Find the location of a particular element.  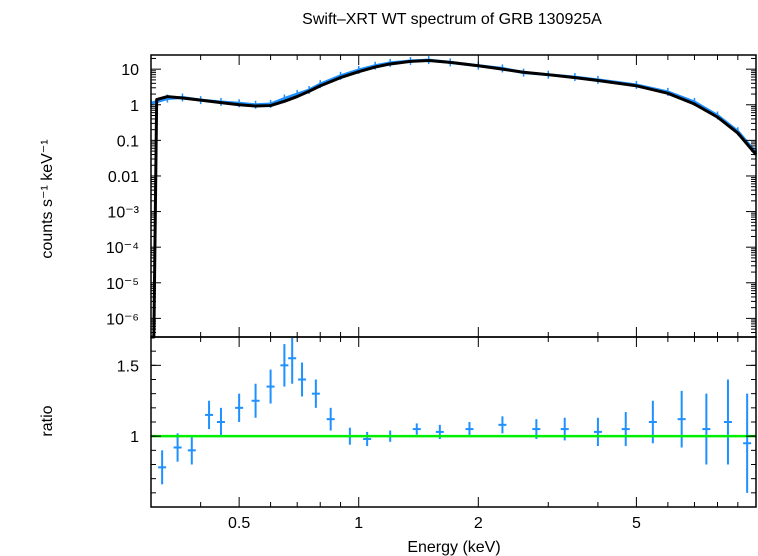

x-tick-label: 5 is located at coordinates (636, 523).